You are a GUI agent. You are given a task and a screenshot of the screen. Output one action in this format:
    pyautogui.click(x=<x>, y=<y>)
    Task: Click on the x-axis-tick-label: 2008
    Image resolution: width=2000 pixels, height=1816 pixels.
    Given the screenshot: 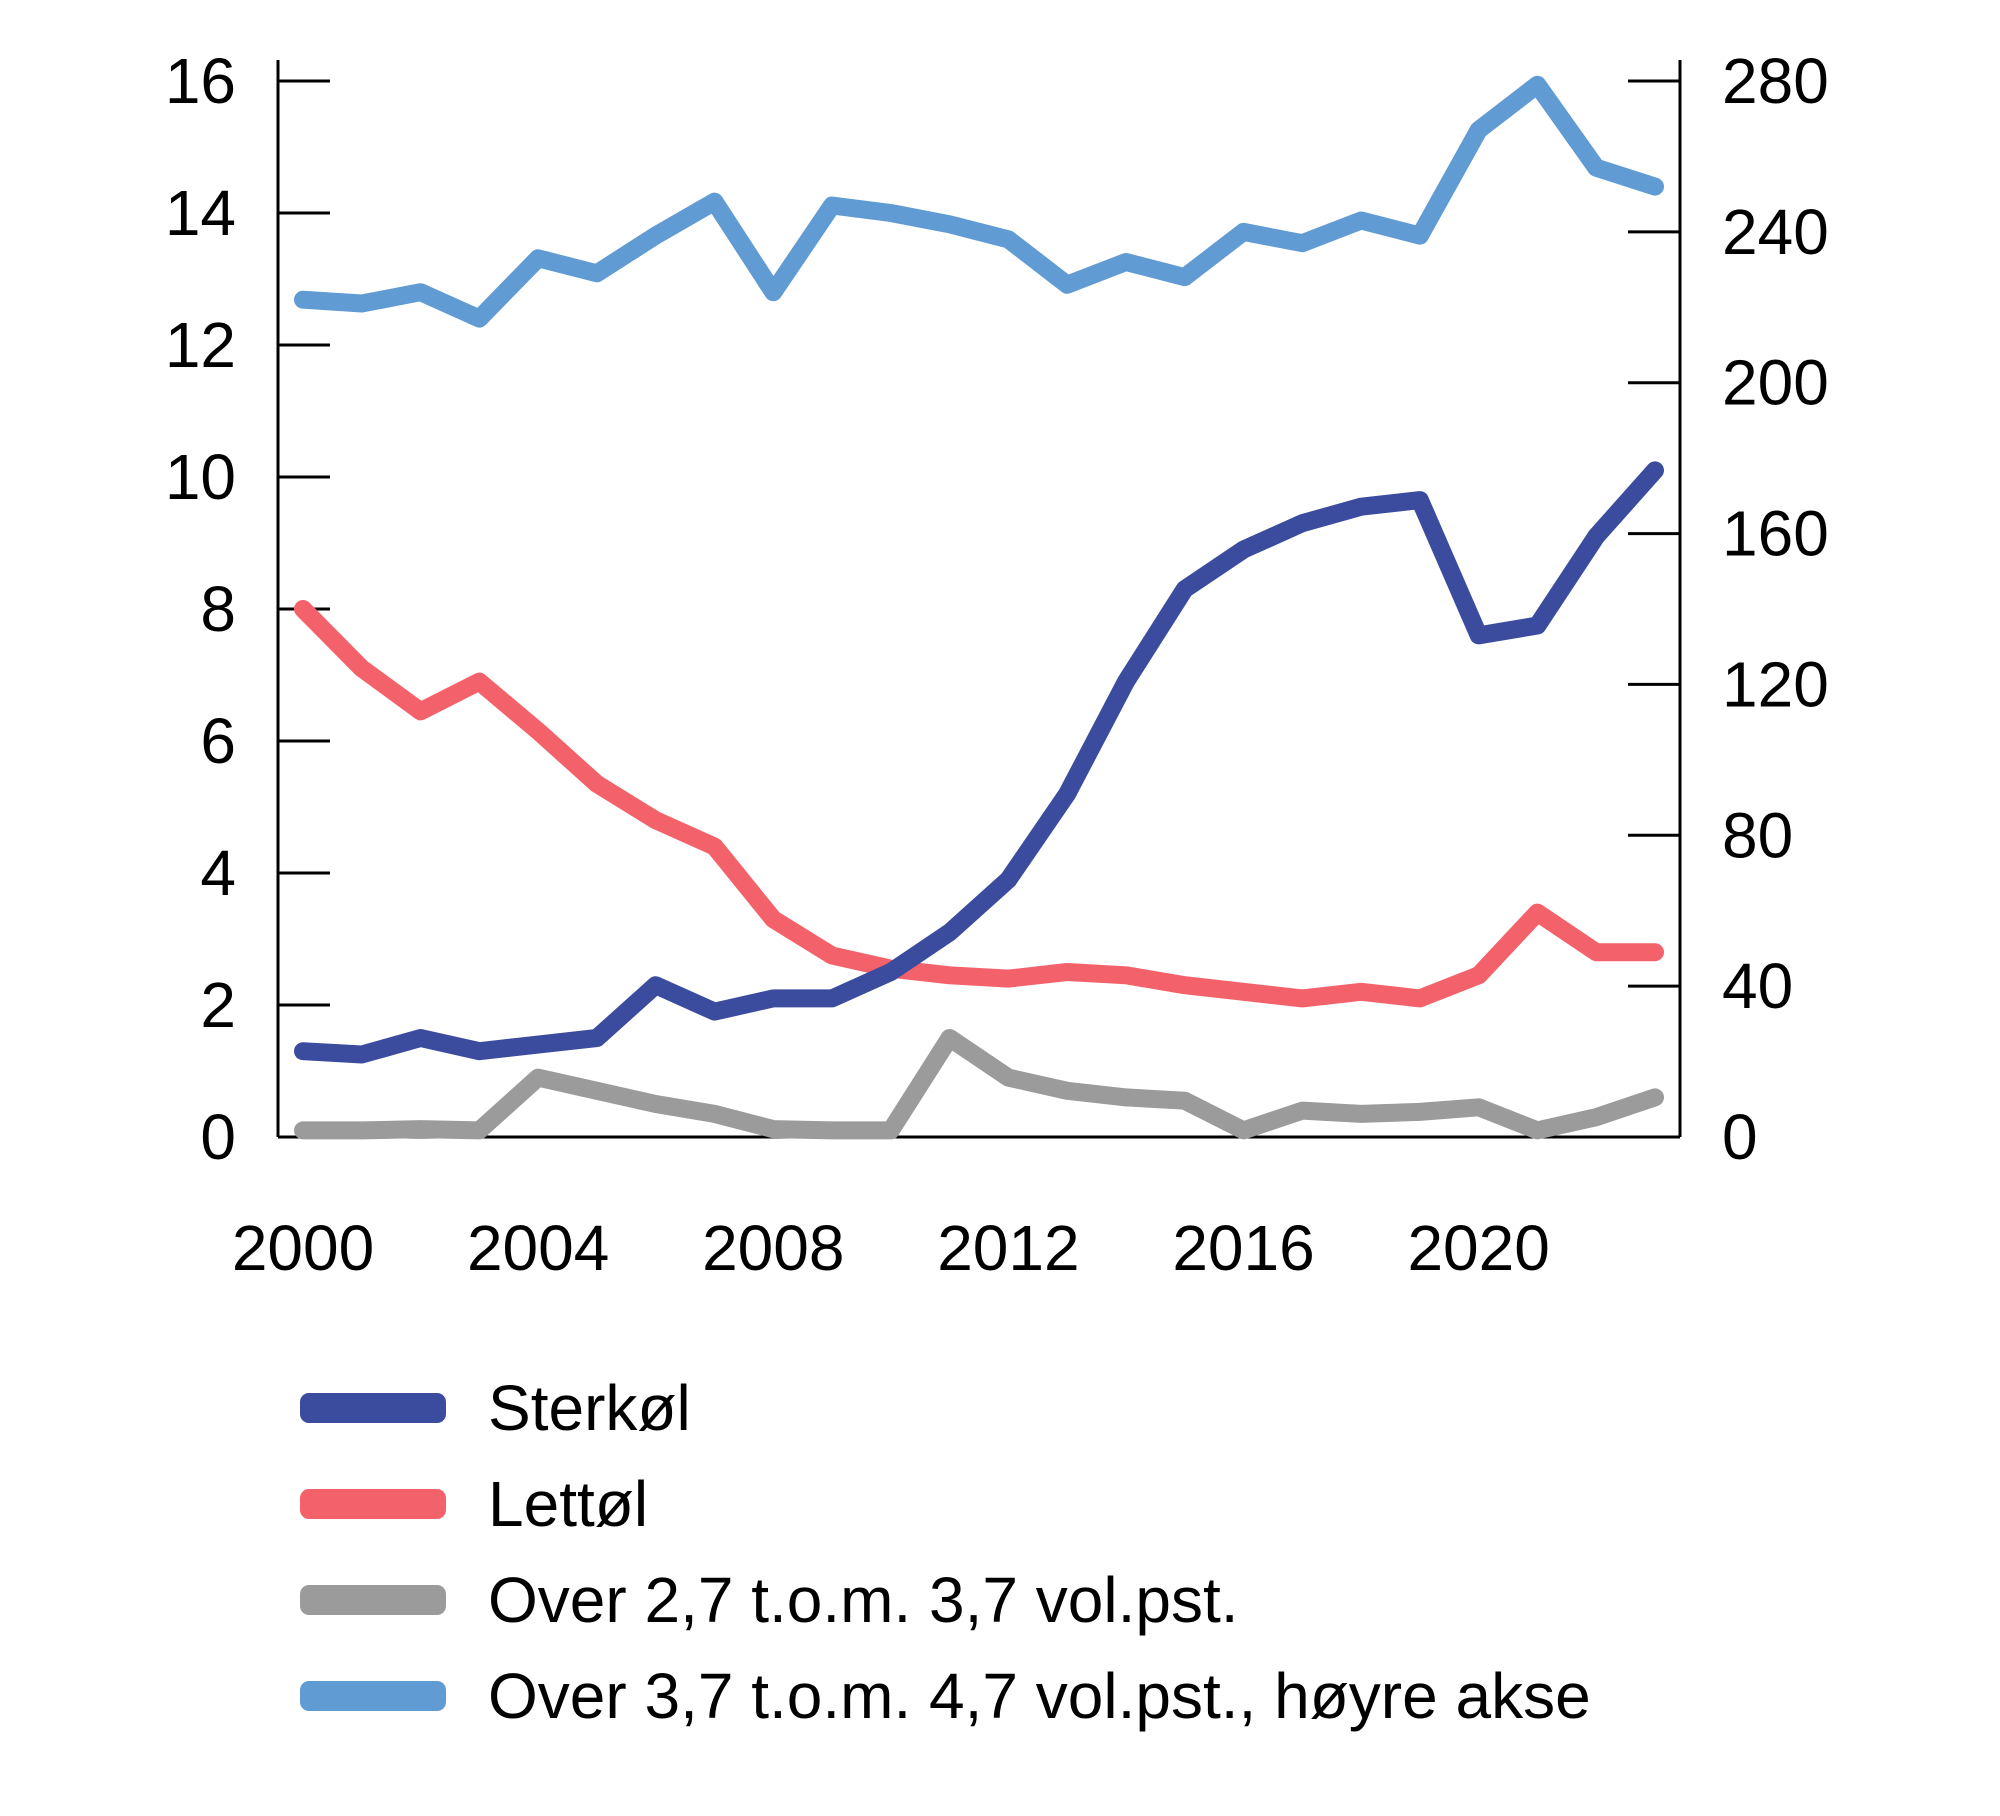 What is the action you would take?
    pyautogui.click(x=773, y=1248)
    